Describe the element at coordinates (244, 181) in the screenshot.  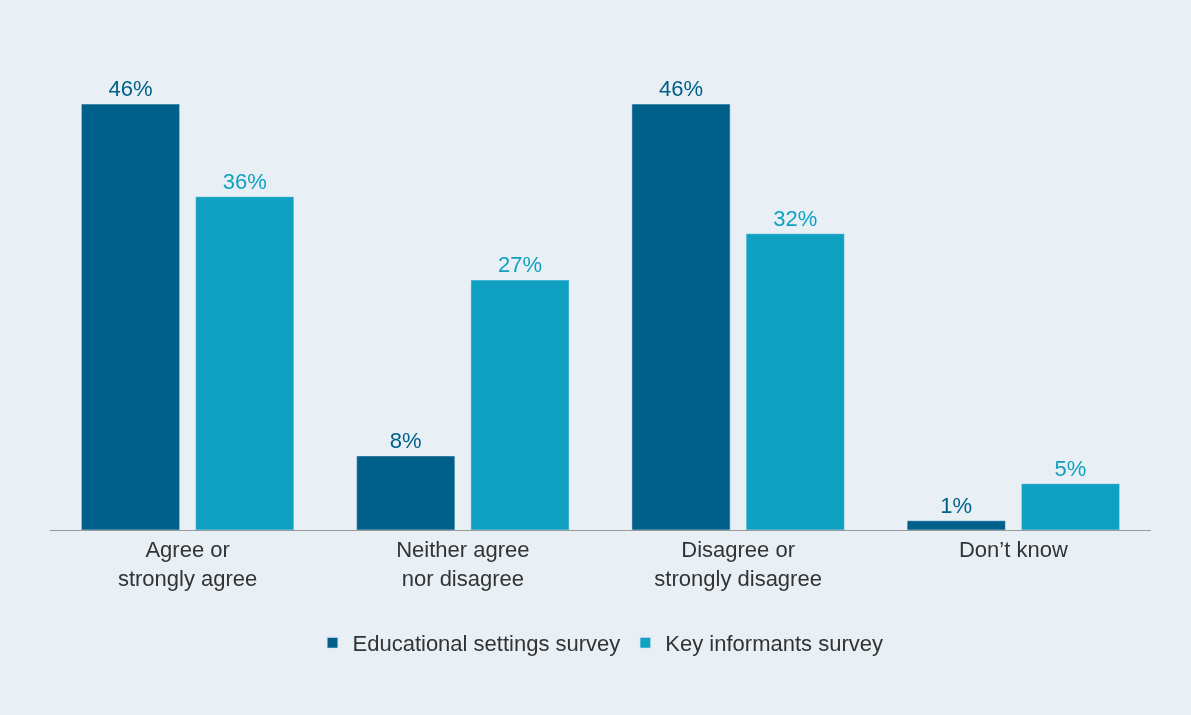
I see `data-label: 36%` at that location.